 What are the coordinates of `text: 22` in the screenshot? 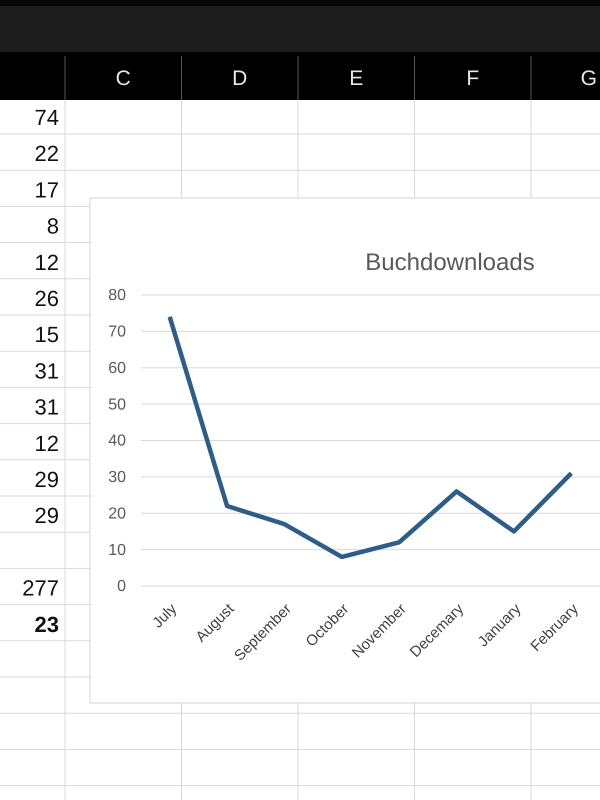 It's located at (46, 153).